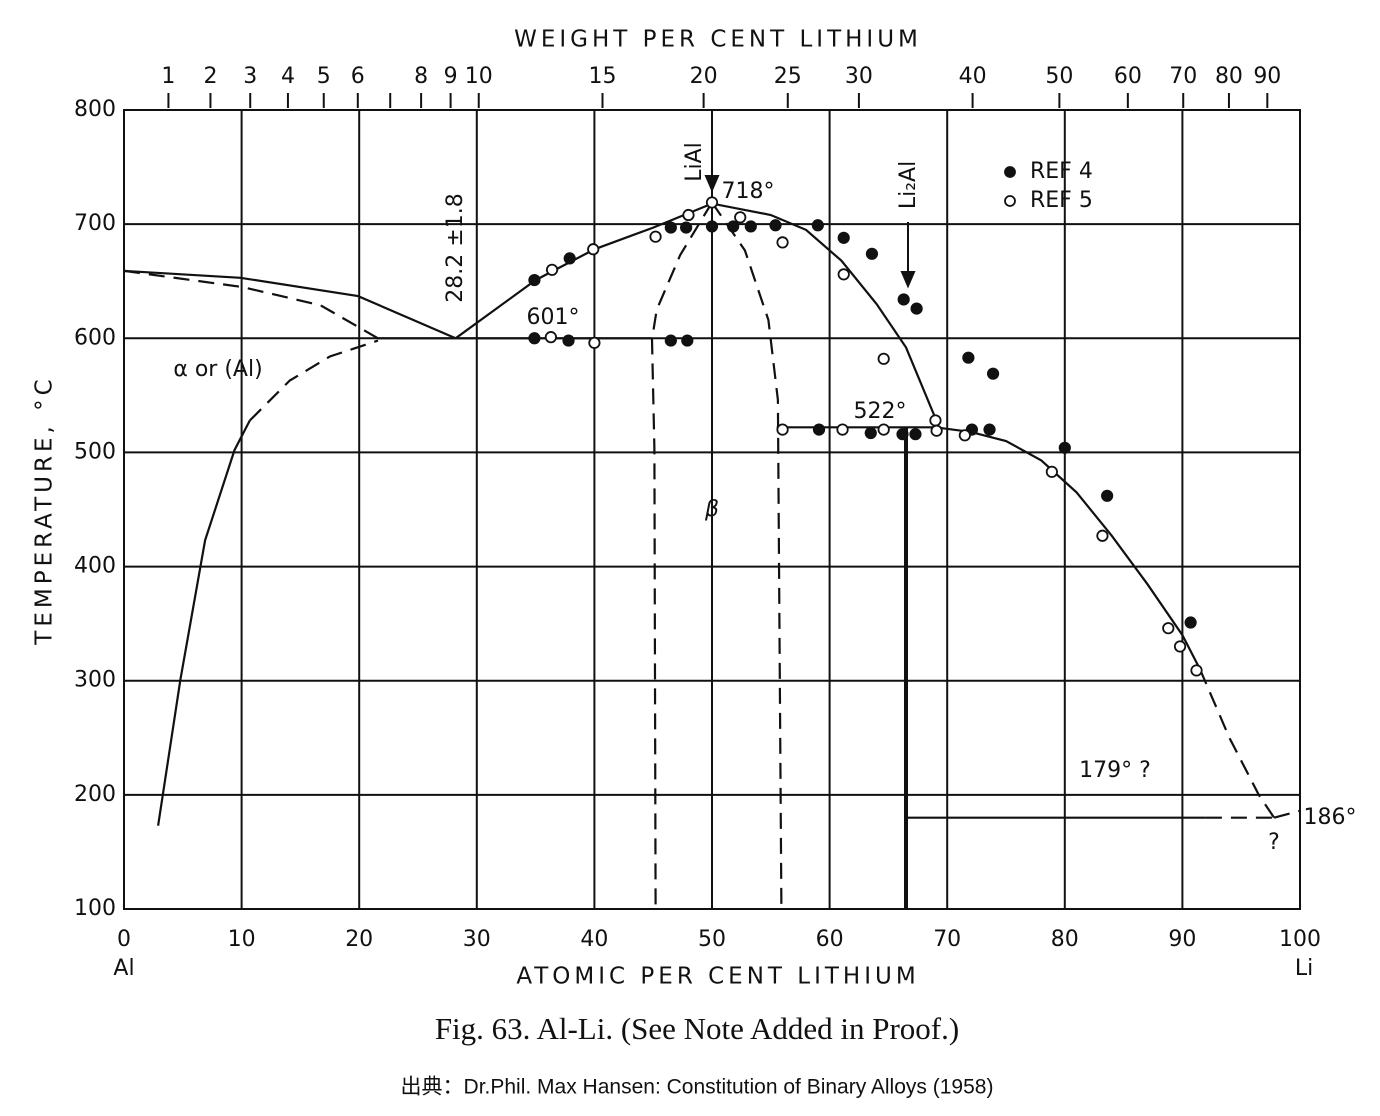 Image resolution: width=1380 pixels, height=1116 pixels. What do you see at coordinates (95, 794) in the screenshot?
I see `y-tick-label: 200` at bounding box center [95, 794].